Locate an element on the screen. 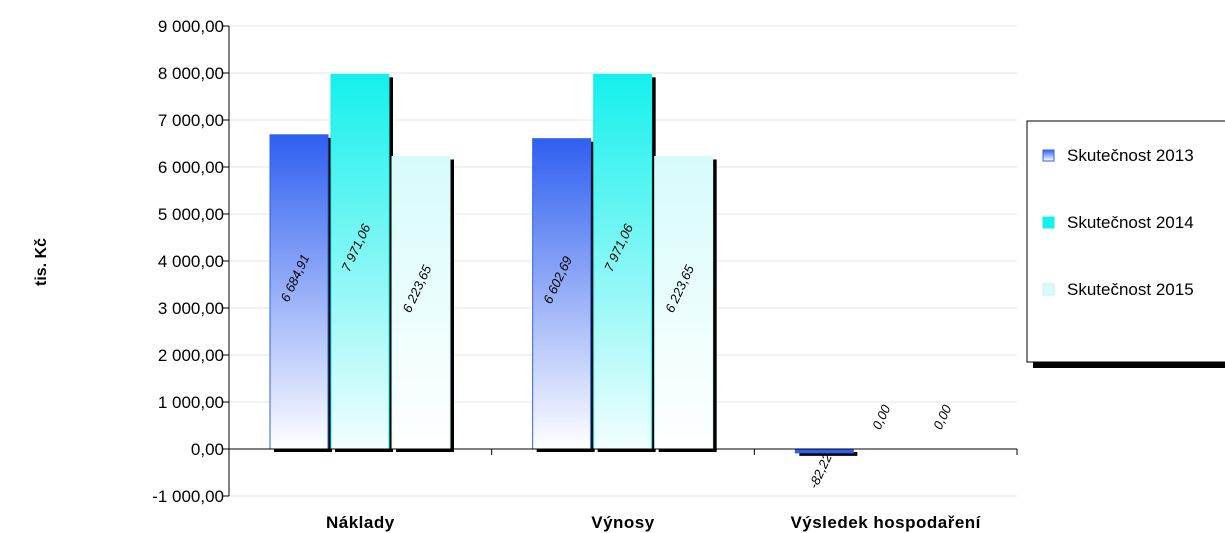 The image size is (1225, 533). category-labels: Náklady Výnosy Výsledek hospodaření is located at coordinates (653, 522).